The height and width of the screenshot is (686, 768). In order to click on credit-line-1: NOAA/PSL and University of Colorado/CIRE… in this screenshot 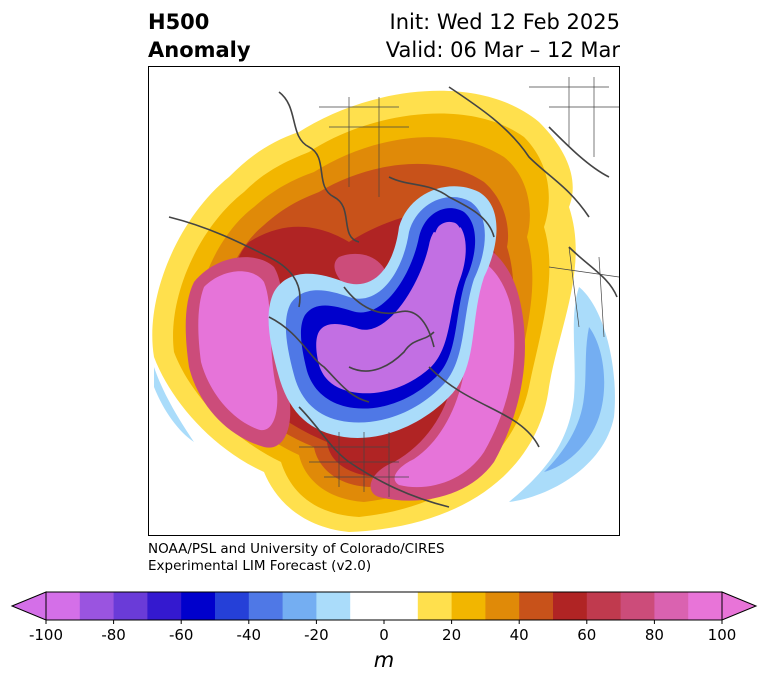, I will do `click(296, 549)`.